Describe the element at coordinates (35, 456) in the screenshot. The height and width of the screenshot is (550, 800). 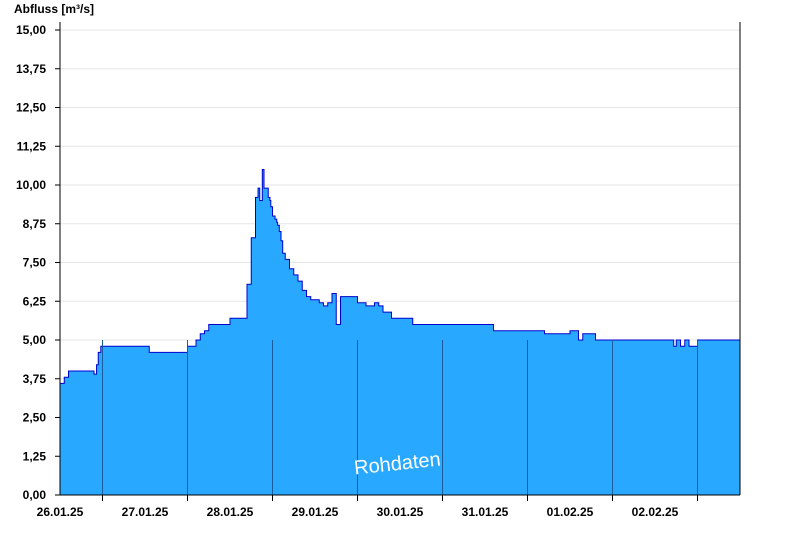
I see `y-tick-label: 1,25` at that location.